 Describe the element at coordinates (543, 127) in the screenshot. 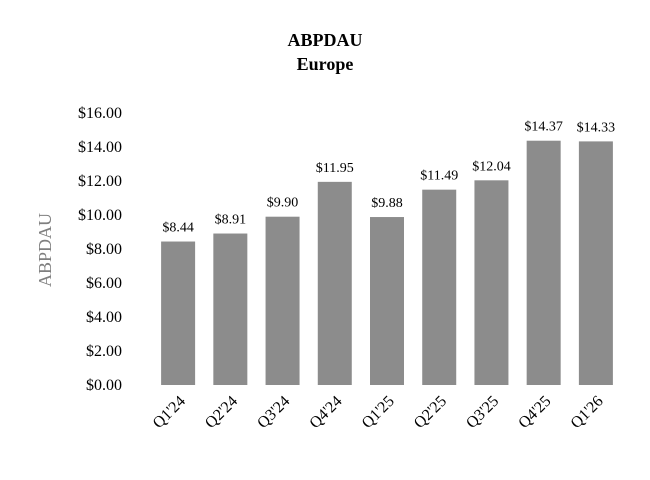

I see `bar-value-label: $14.37` at that location.